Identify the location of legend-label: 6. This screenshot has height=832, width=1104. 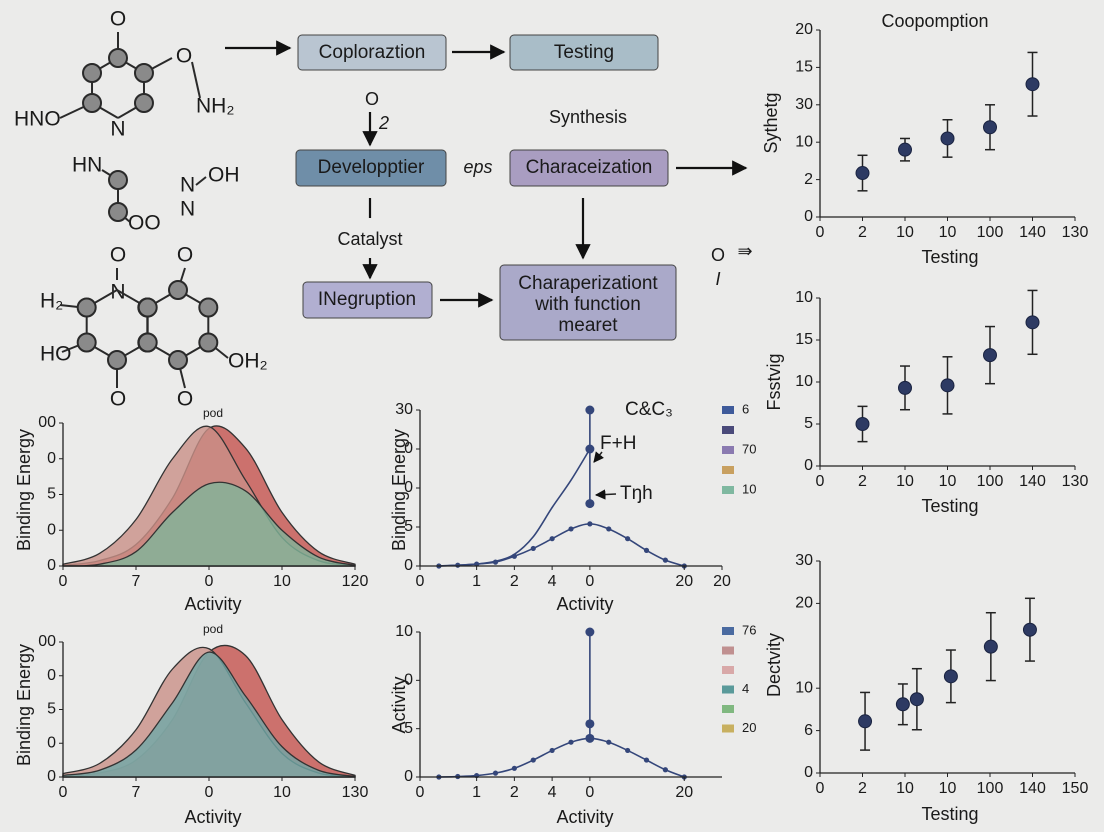
(745, 408).